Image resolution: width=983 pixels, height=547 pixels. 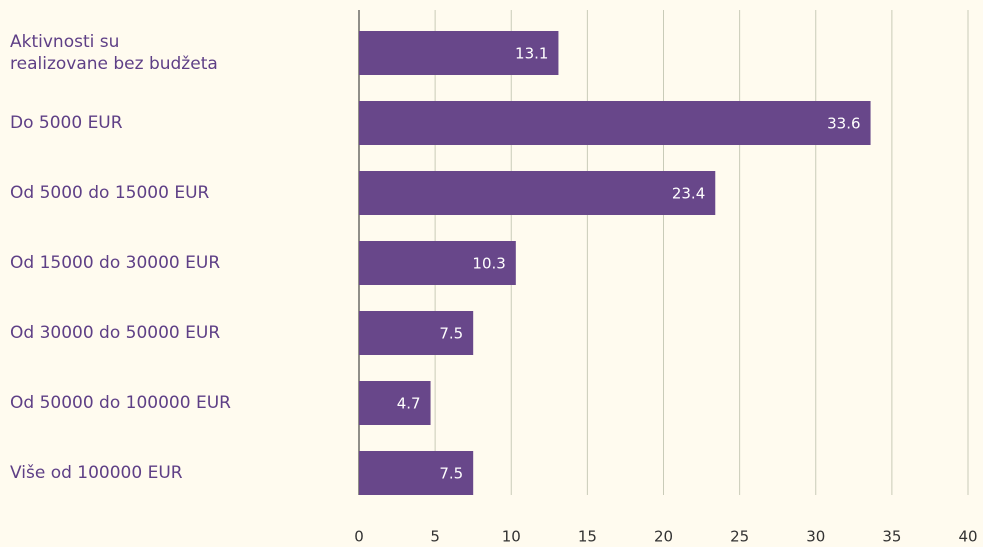 I want to click on category-label: Aktivnosti su realizovane bez budžeta, so click(x=114, y=53).